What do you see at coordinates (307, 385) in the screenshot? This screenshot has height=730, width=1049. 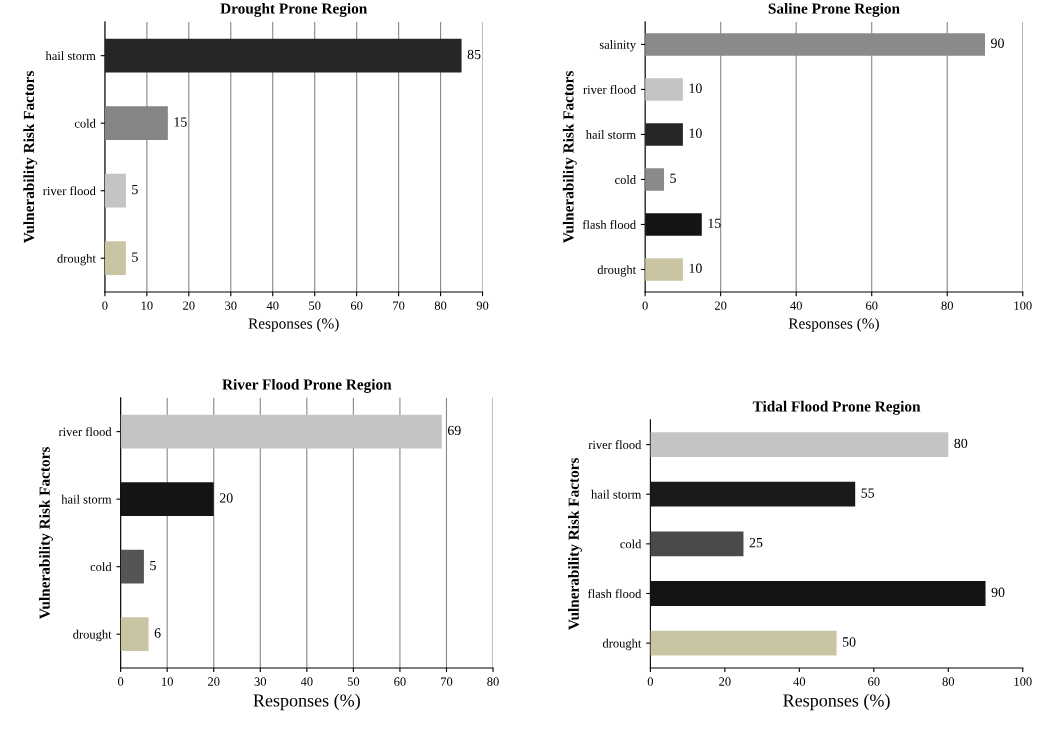 I see `chart-title: River Flood Prone Region` at bounding box center [307, 385].